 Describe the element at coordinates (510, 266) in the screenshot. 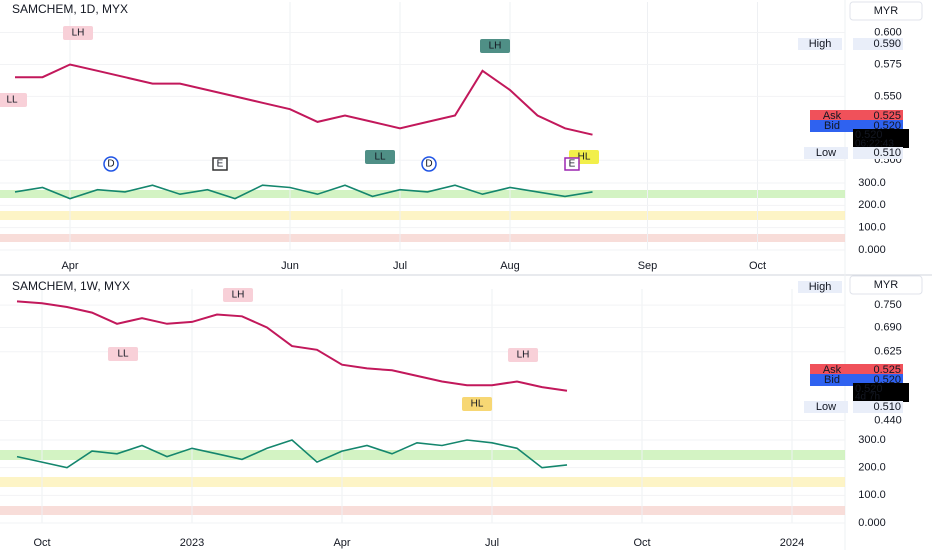

I see `x-tick-label: Aug` at that location.